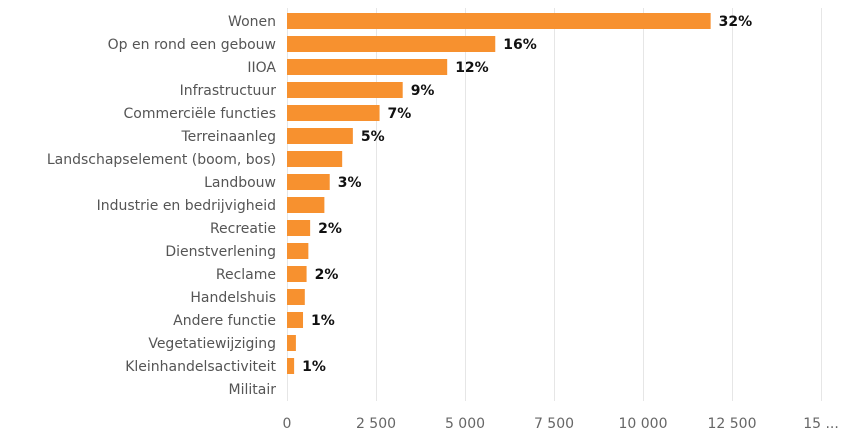 The width and height of the screenshot is (854, 432). I want to click on category-label: Militair, so click(253, 390).